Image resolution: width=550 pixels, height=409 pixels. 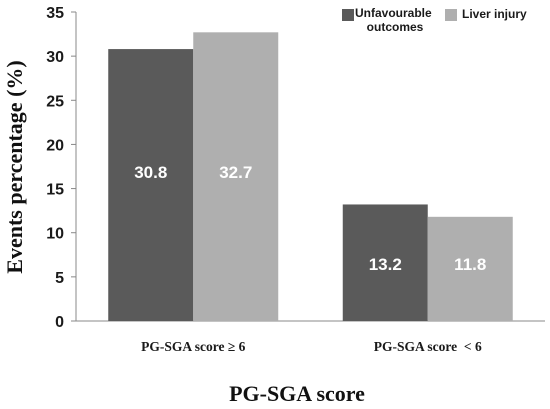 What do you see at coordinates (348, 15) in the screenshot?
I see `legend-swatch-unfavourable-outcomes` at bounding box center [348, 15].